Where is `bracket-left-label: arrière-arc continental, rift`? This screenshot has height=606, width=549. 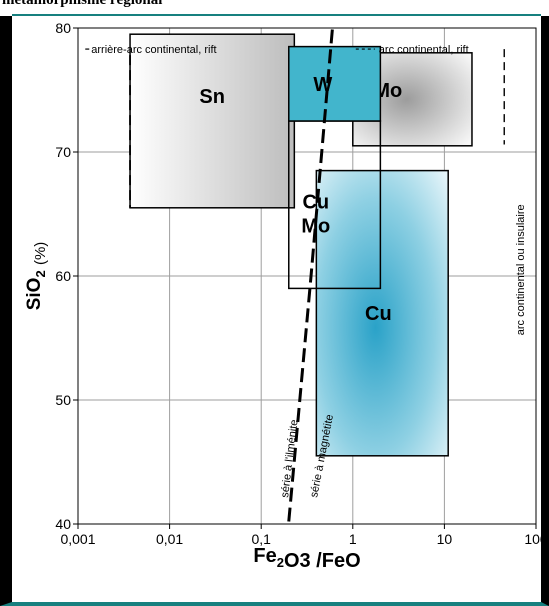
bracket-left-label: arrière-arc continental, rift is located at coordinates (153, 50).